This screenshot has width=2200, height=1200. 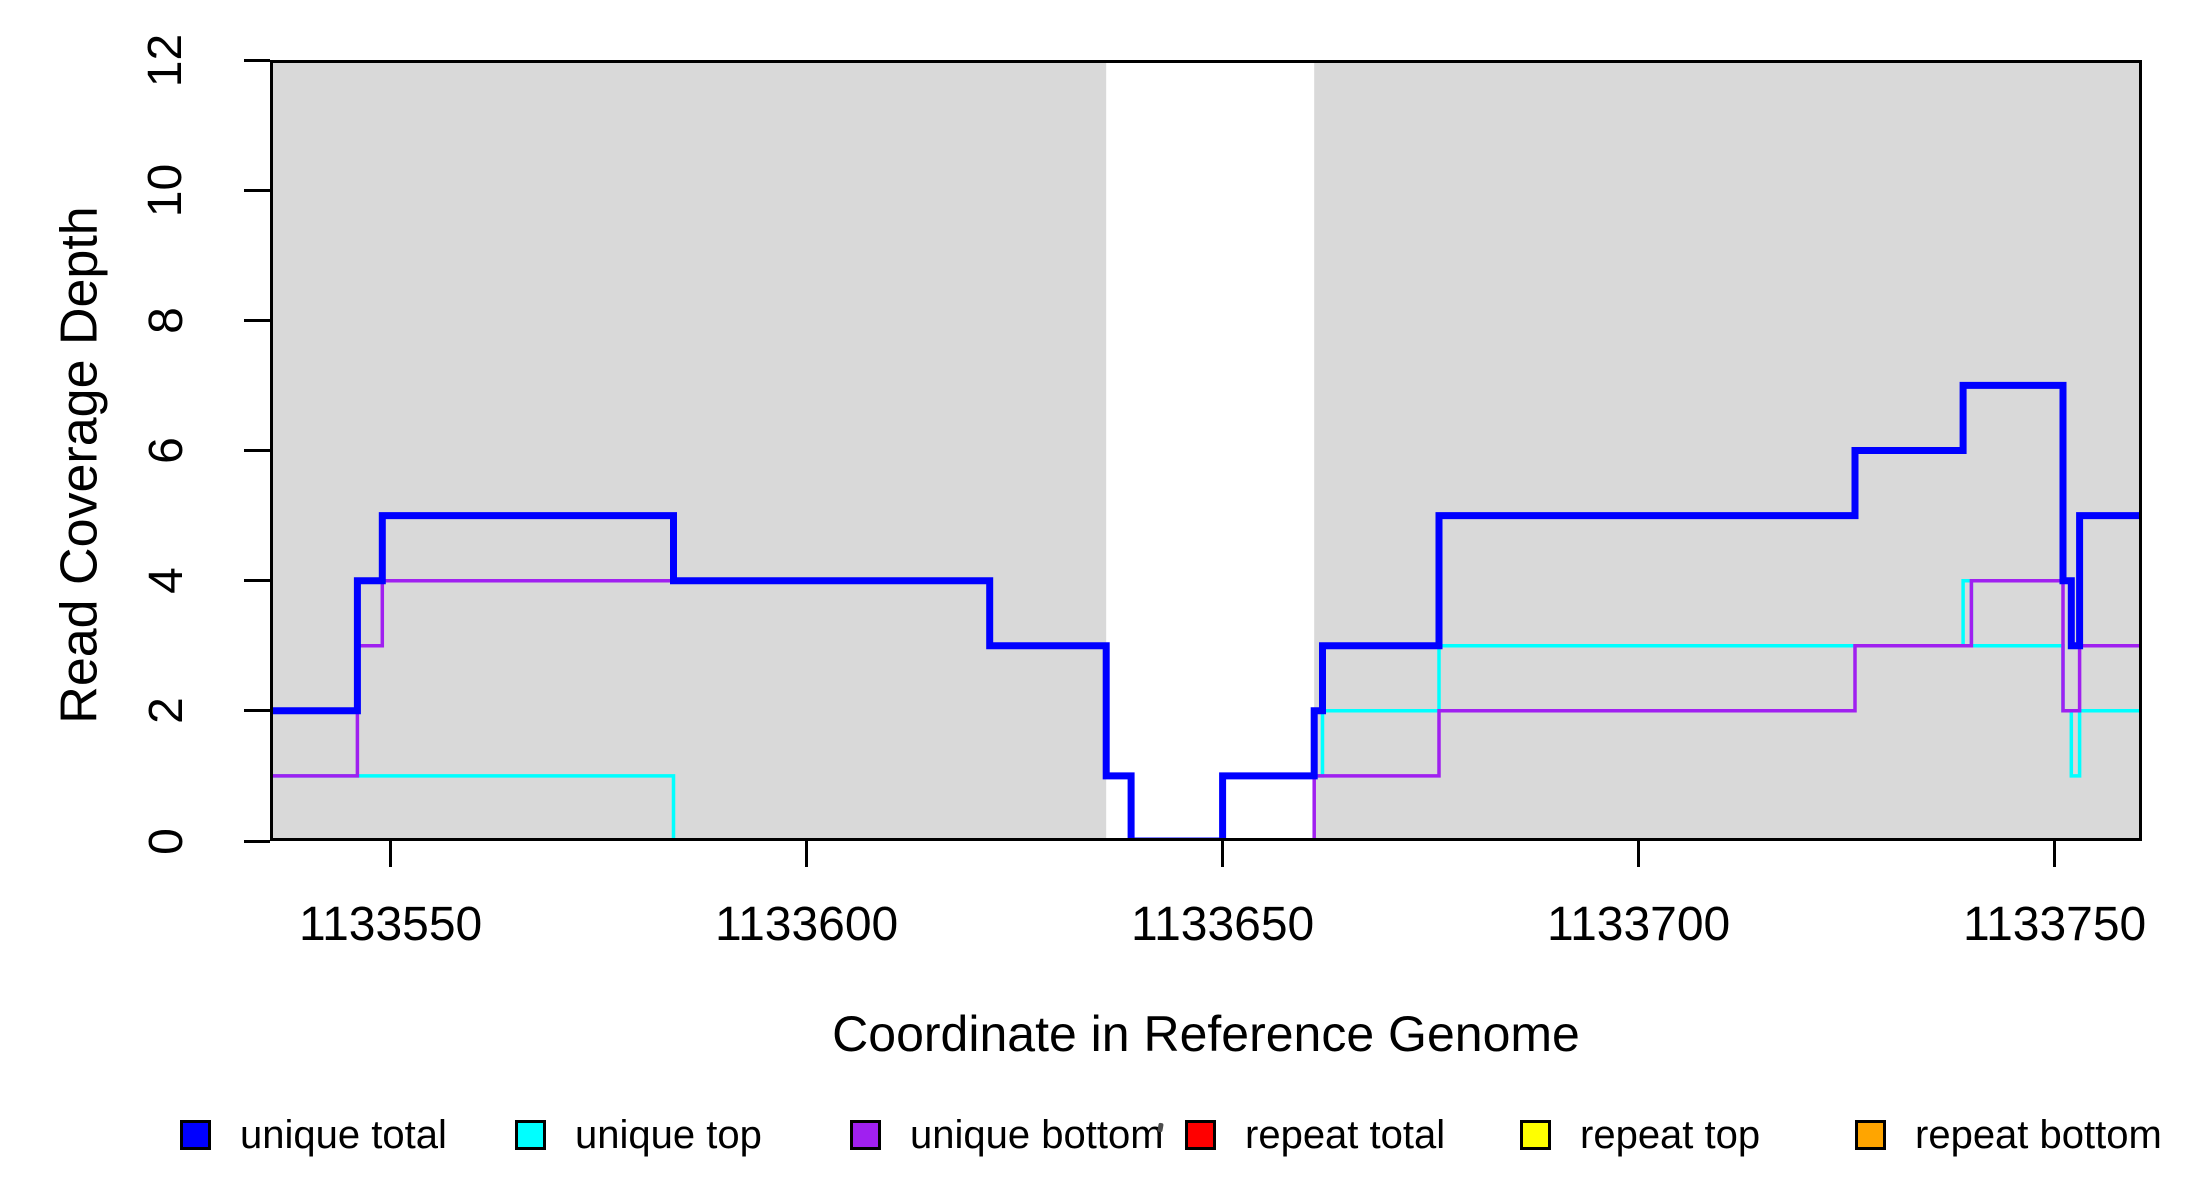 I want to click on legend-label: unique bottom, so click(x=1037, y=1134).